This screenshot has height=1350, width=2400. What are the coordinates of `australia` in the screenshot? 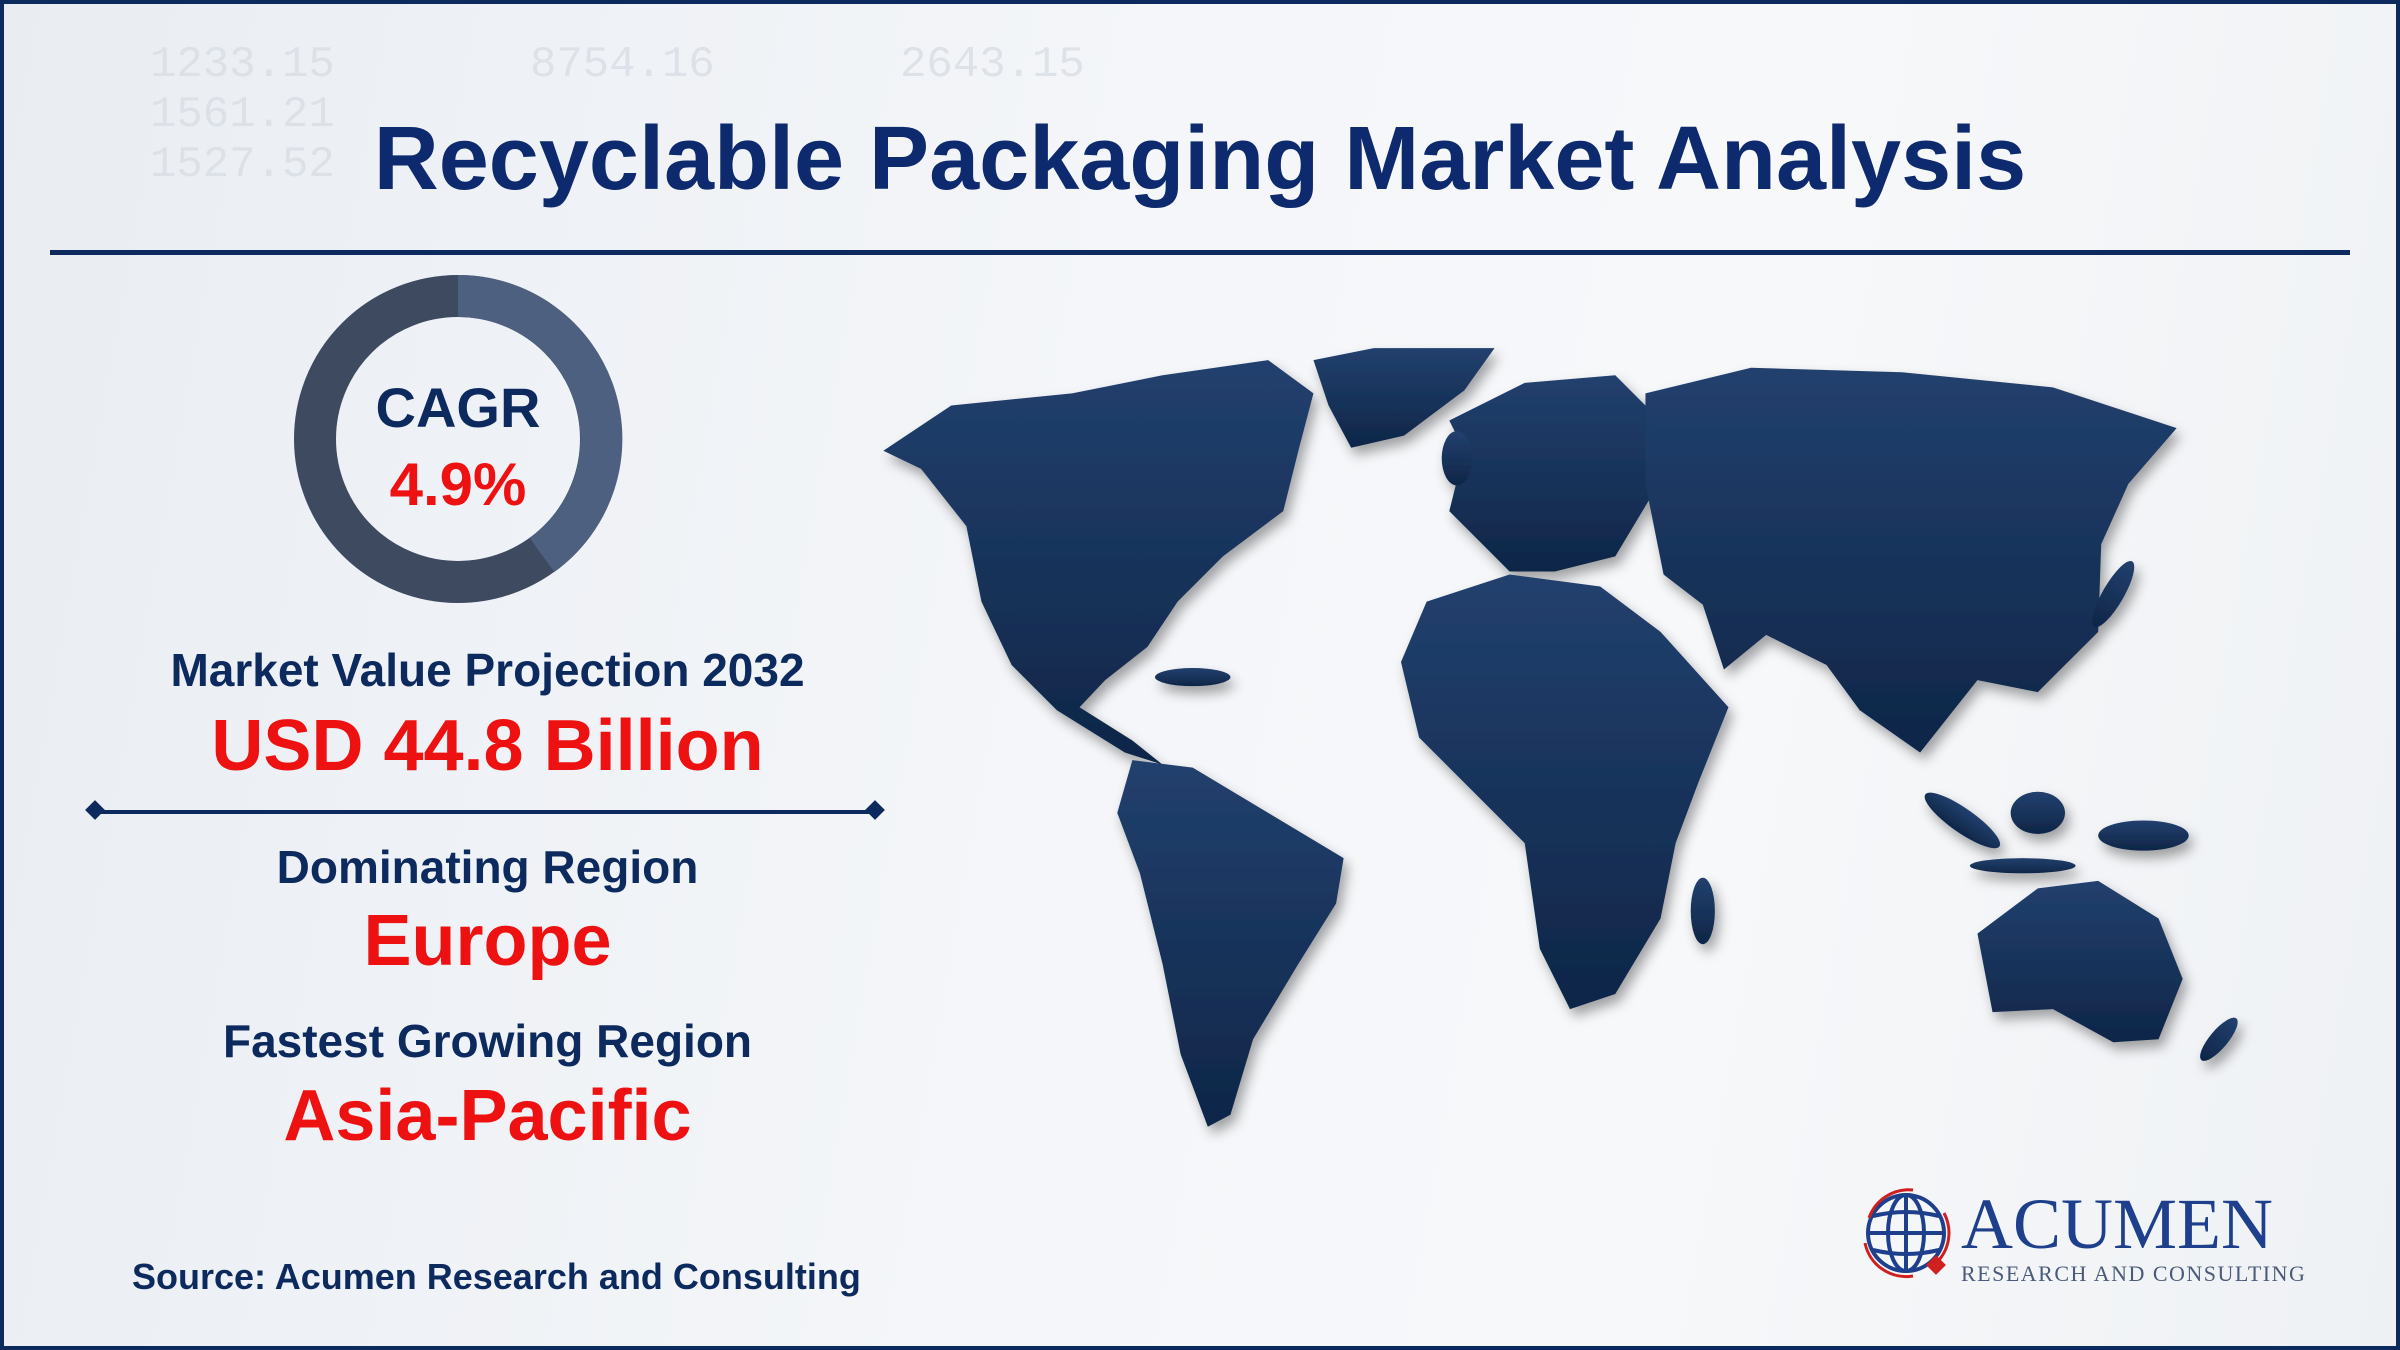 It's located at (2080, 961).